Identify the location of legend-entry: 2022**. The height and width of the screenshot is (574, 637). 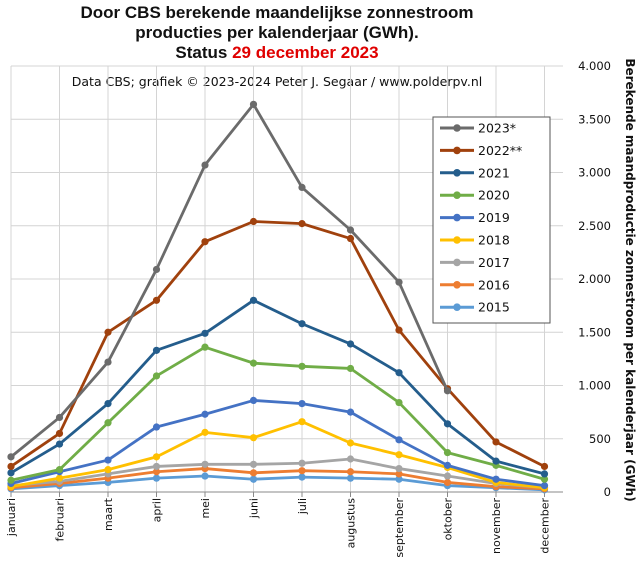
(481, 150).